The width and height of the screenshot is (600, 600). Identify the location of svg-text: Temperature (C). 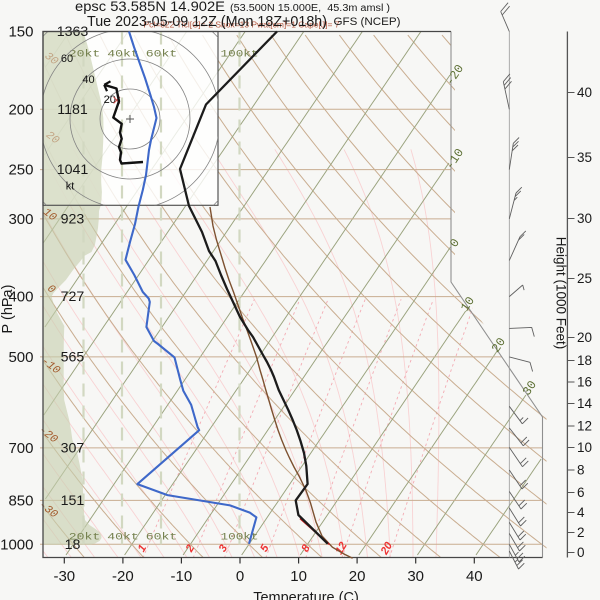
(306, 595).